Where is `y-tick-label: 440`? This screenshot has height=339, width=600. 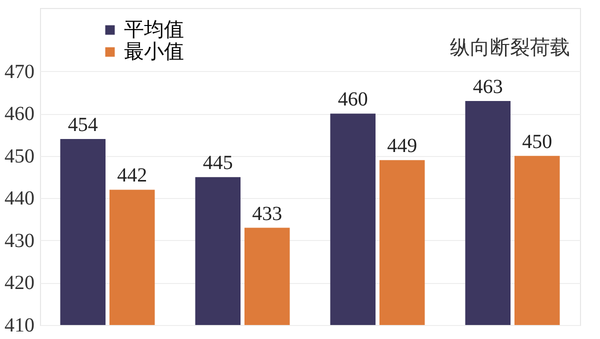
y-tick-label: 440 is located at coordinates (19, 199).